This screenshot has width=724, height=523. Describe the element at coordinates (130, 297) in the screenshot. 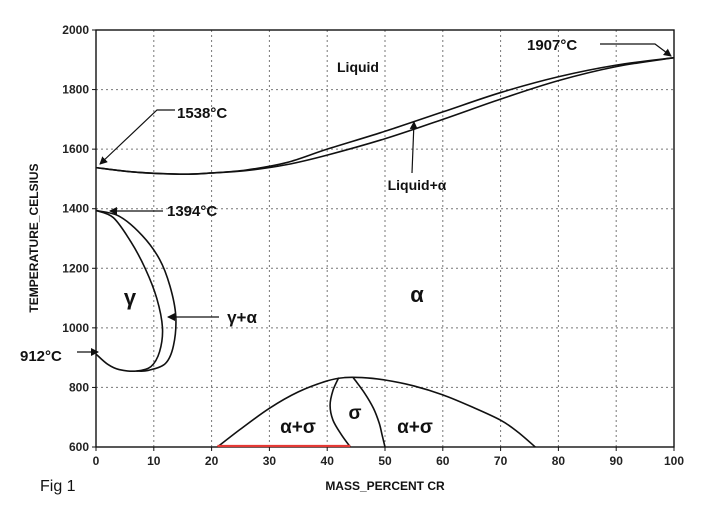

I see `region-label-gamma: γ` at that location.